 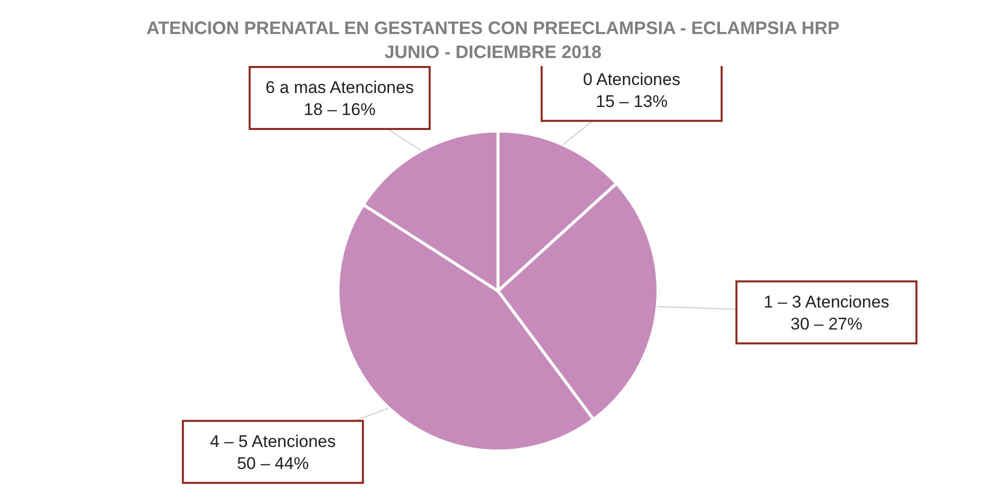 I want to click on chart-title: ATENCION PRENATAL EN GESTANTES CON PREECLAMPSIA - ECLAMPSIA HRP JUNIO - DICIEMBRE 2018, so click(x=493, y=40).